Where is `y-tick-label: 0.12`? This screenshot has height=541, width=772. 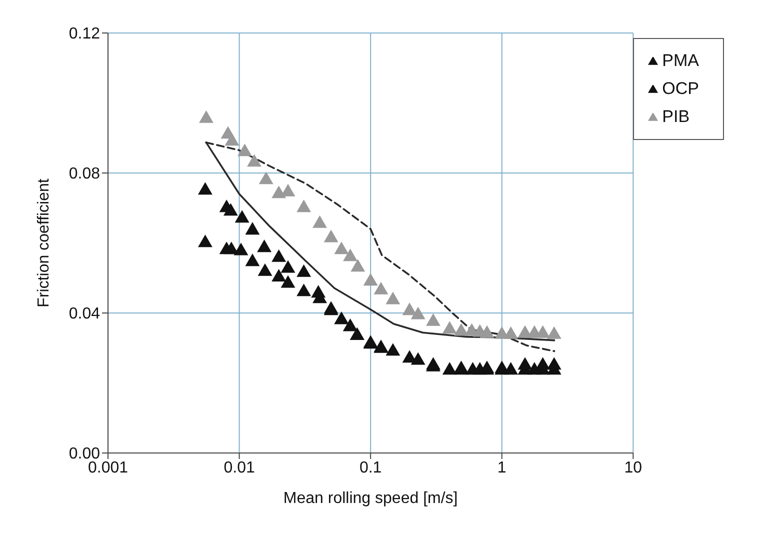
y-tick-label: 0.12 is located at coordinates (84, 34).